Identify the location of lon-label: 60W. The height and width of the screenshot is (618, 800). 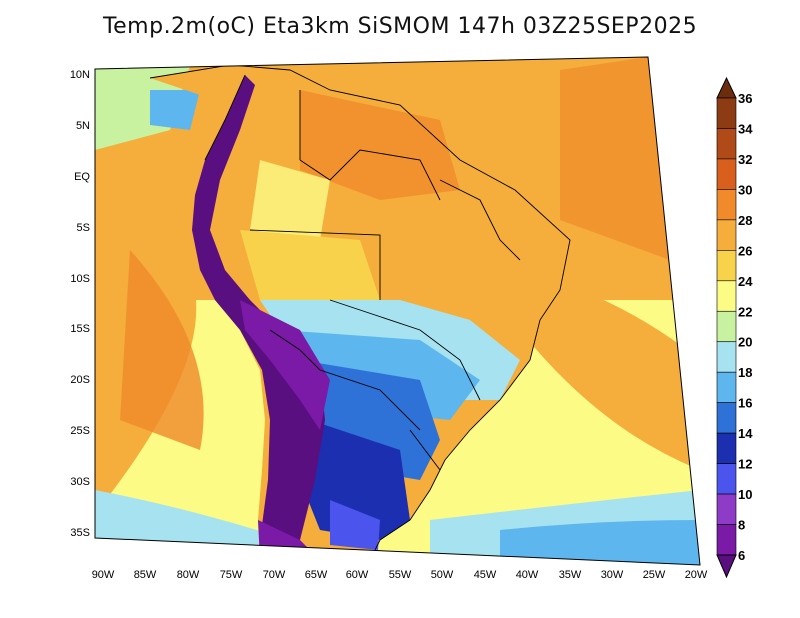
(357, 575).